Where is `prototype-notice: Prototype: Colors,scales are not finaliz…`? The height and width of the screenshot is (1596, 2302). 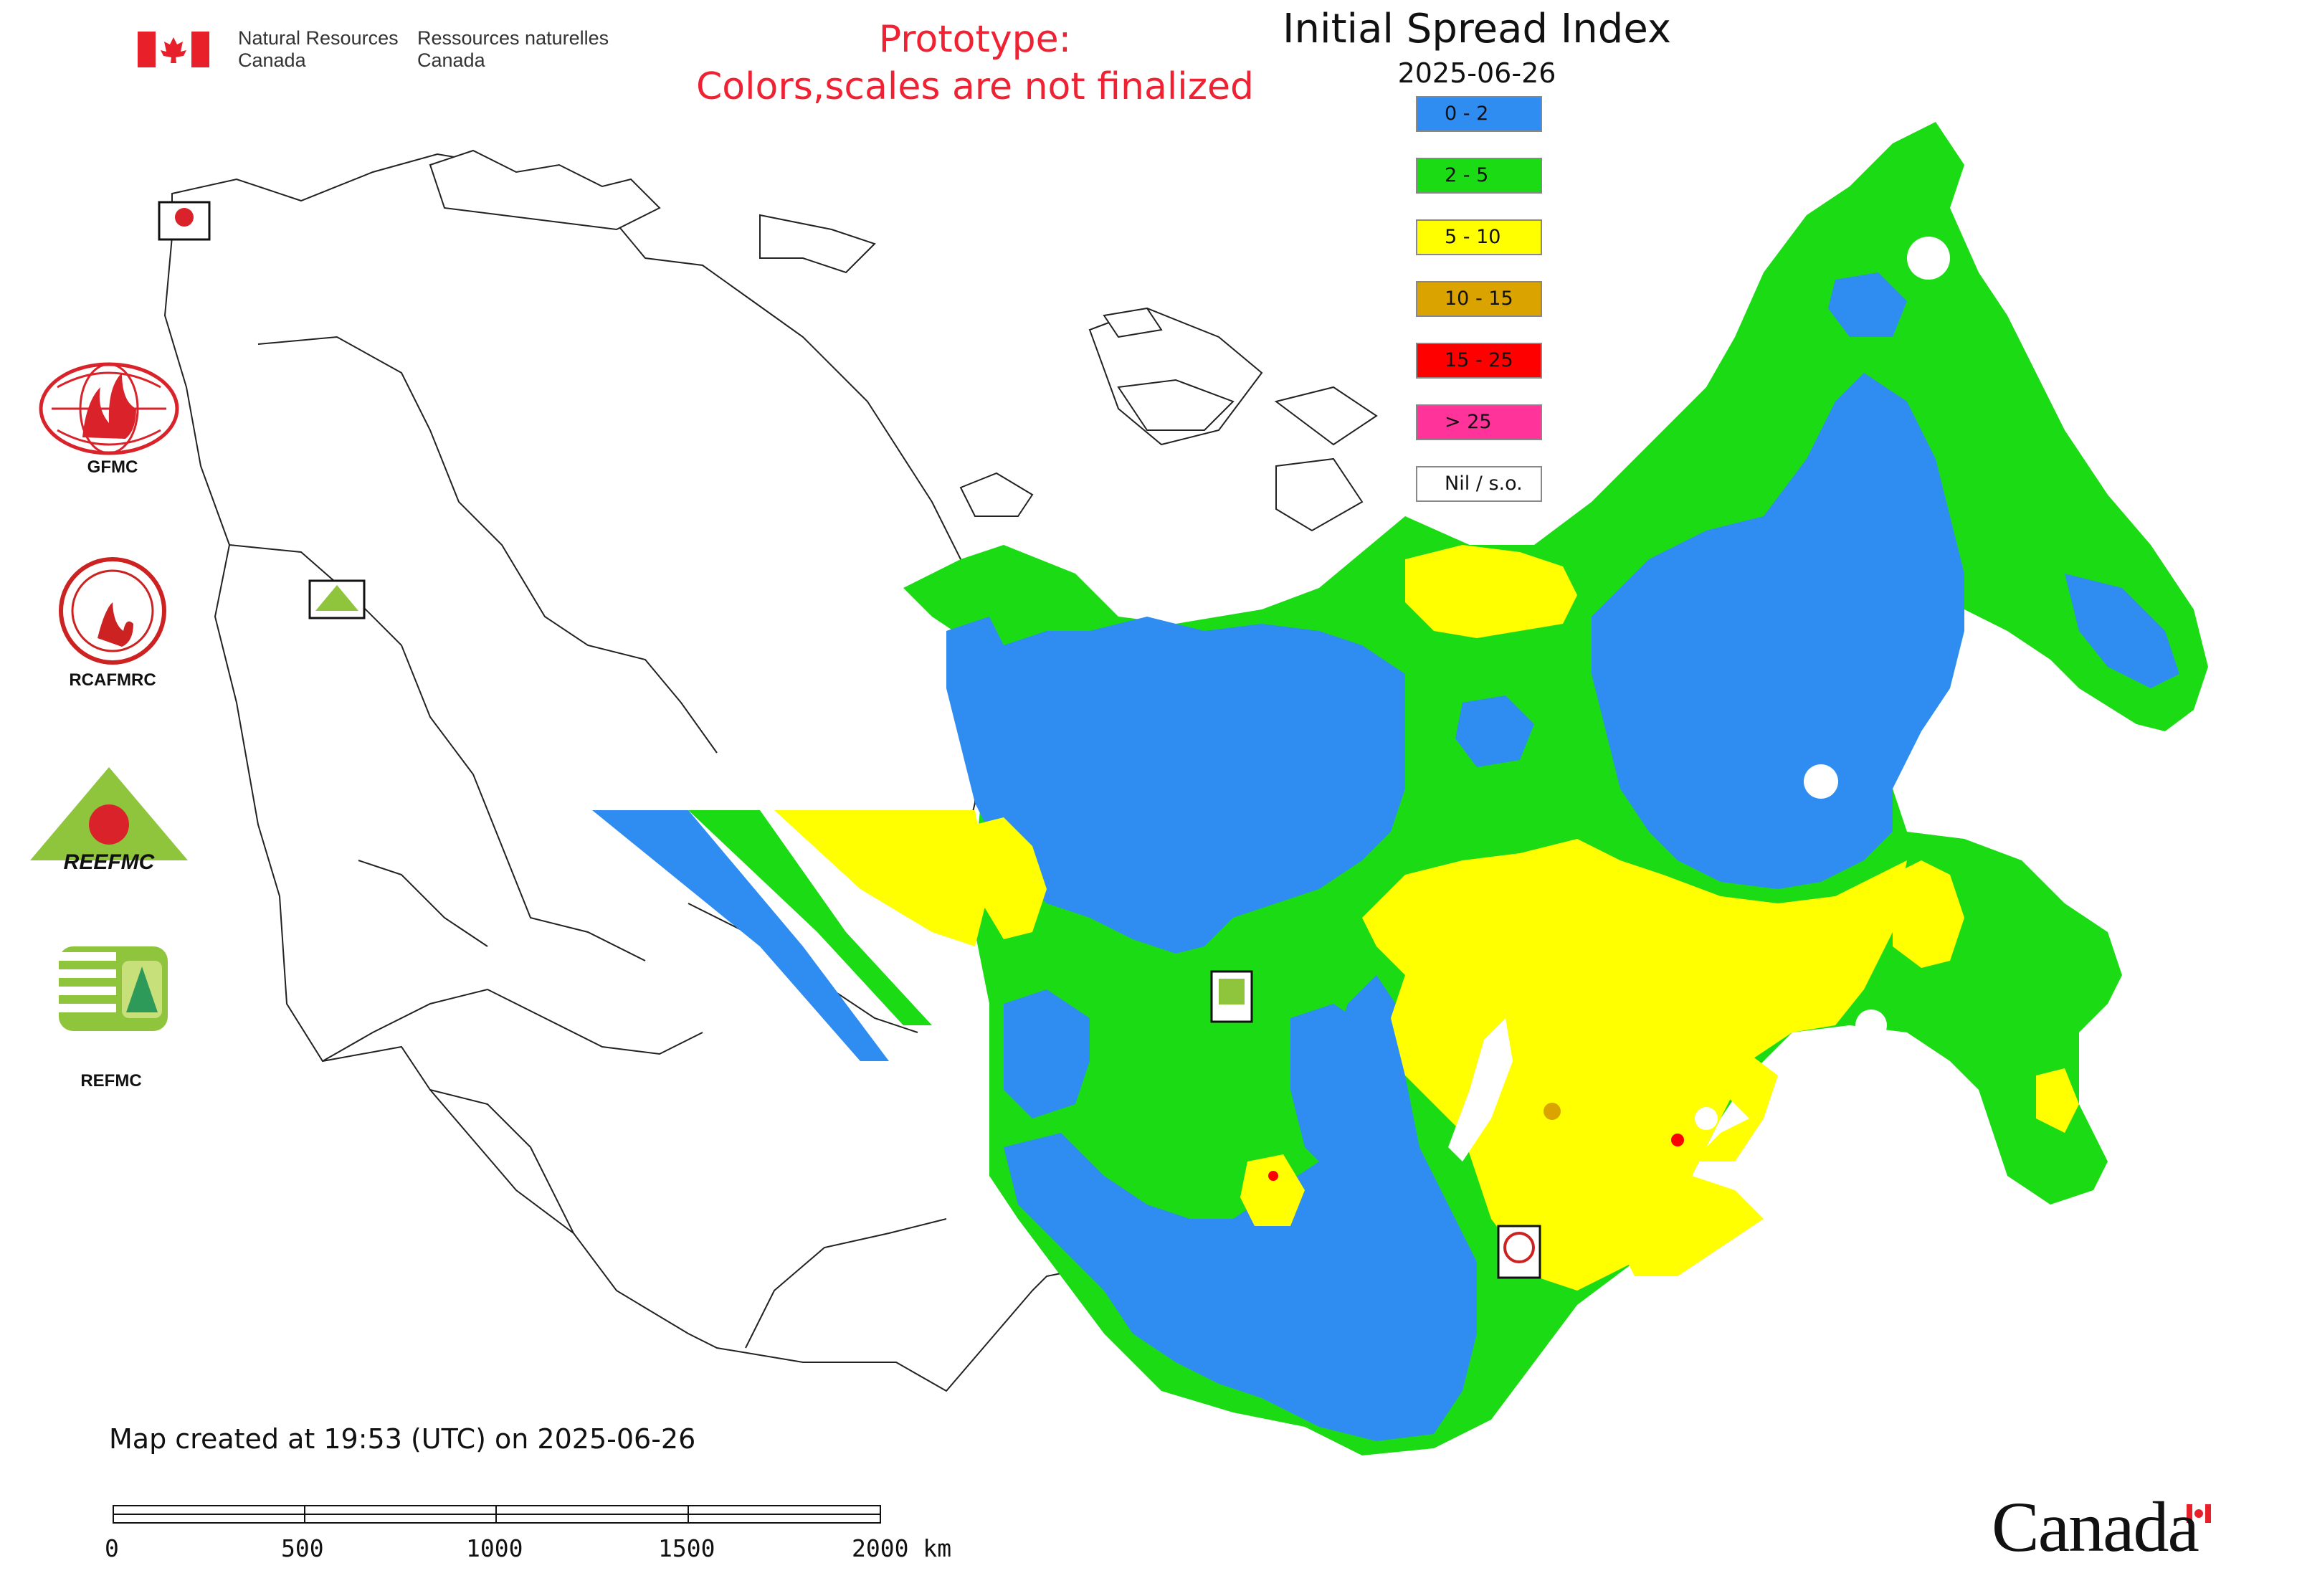
prototype-notice: Prototype: Colors,scales are not finaliz… is located at coordinates (975, 63).